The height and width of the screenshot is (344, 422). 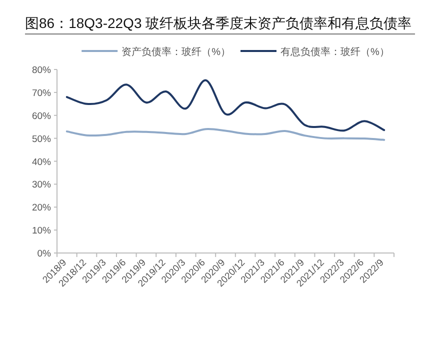 What do you see at coordinates (176, 52) in the screenshot?
I see `legend-label: 资产负债率：玻纤（%）` at bounding box center [176, 52].